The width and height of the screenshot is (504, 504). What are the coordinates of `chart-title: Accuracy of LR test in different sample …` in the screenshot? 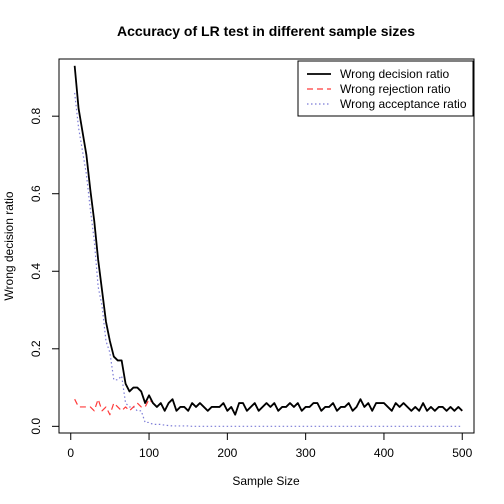 It's located at (266, 31).